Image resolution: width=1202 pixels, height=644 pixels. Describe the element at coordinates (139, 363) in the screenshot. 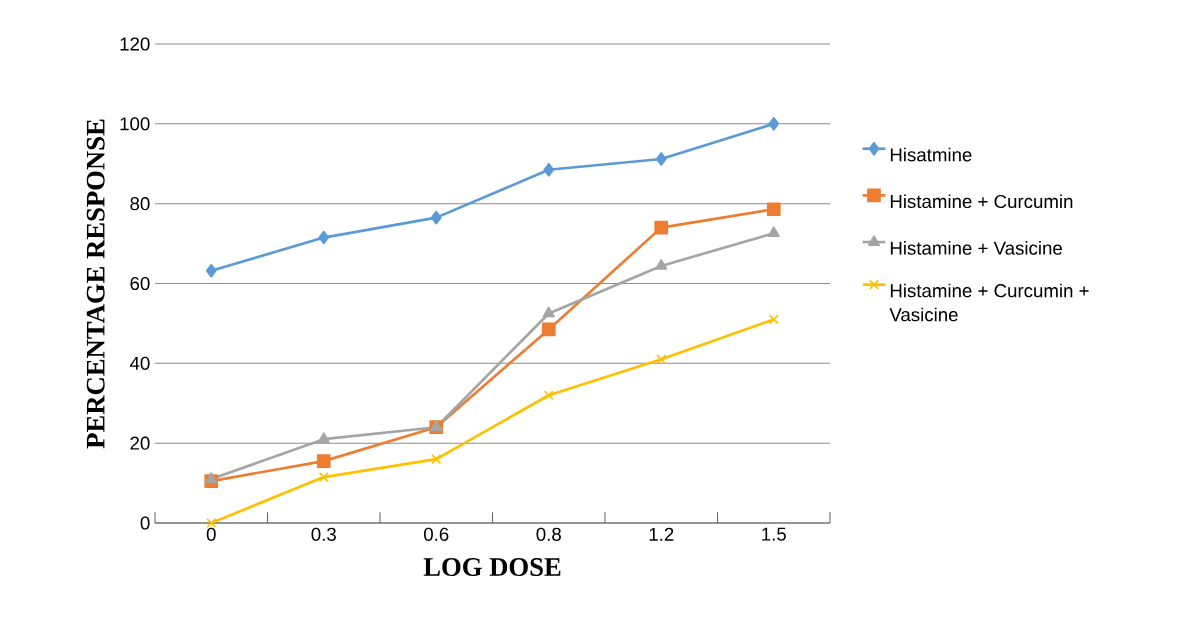

I see `y-tick-label: 40` at that location.